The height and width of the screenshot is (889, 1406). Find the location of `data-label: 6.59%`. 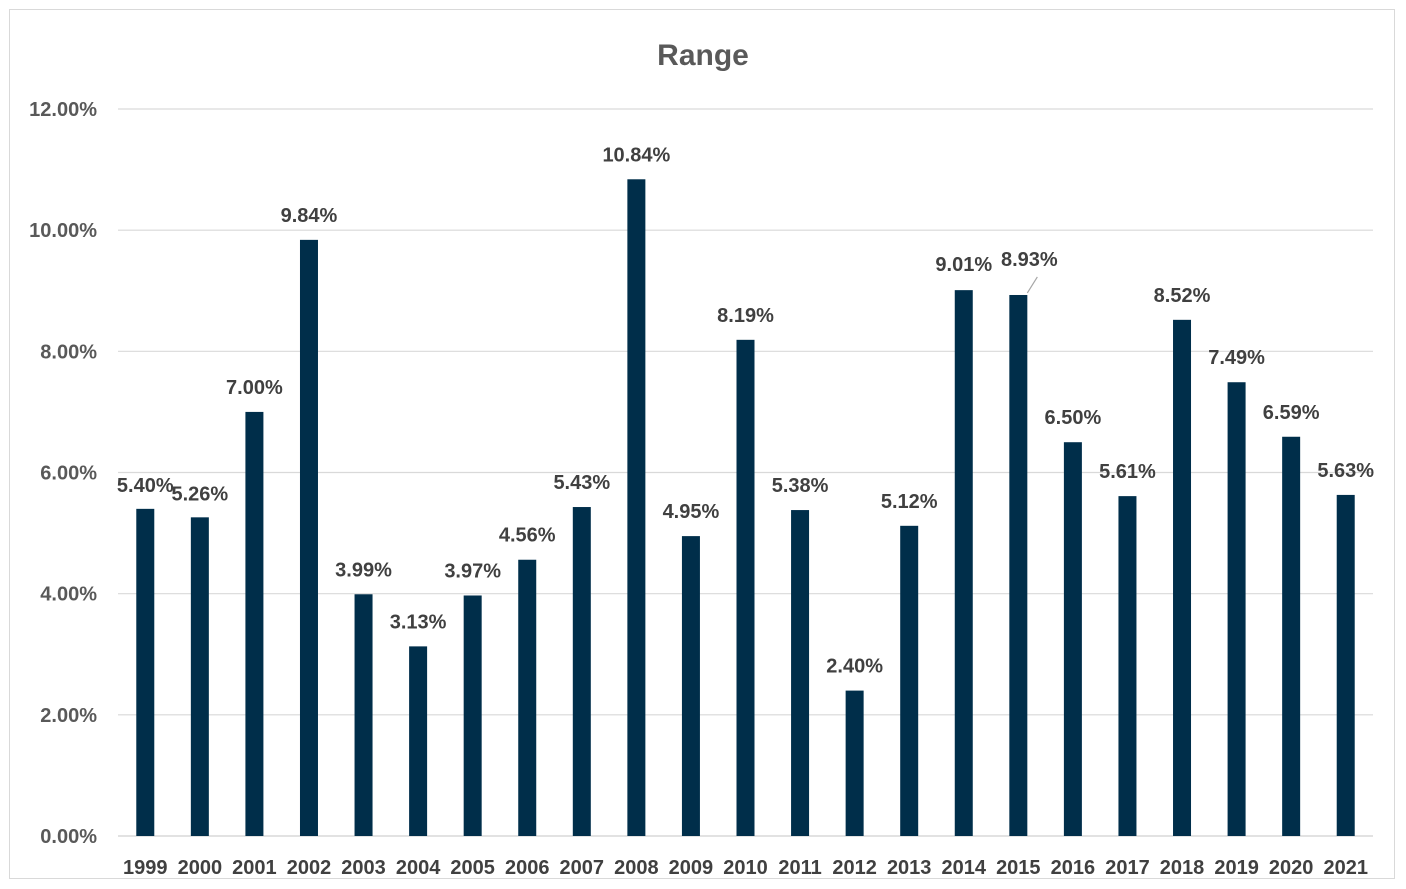

data-label: 6.59% is located at coordinates (1291, 413).